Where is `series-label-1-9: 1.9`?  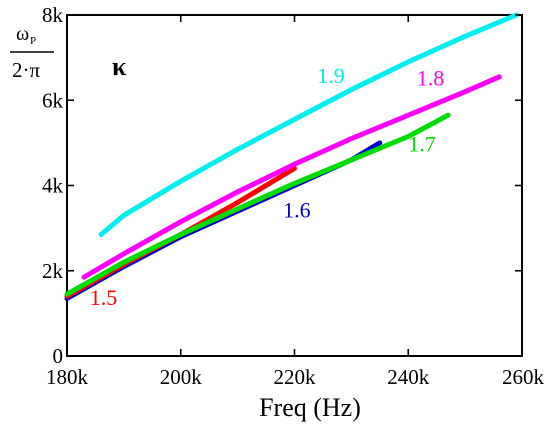 series-label-1-9: 1.9 is located at coordinates (331, 75).